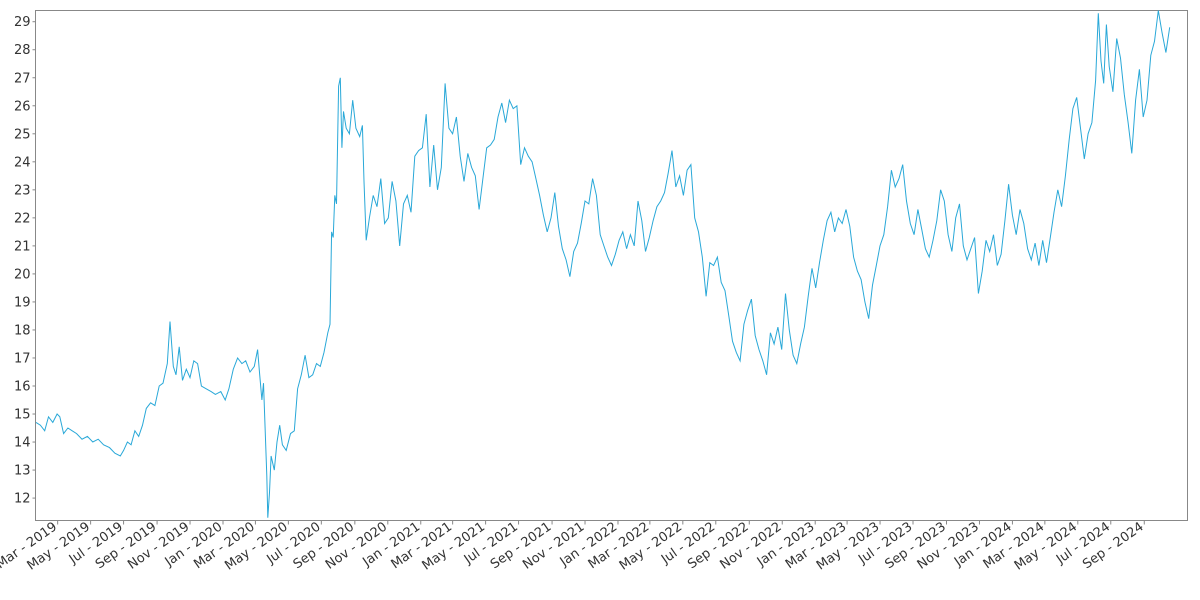  Describe the element at coordinates (22, 471) in the screenshot. I see `y-tick-label: 13` at that location.